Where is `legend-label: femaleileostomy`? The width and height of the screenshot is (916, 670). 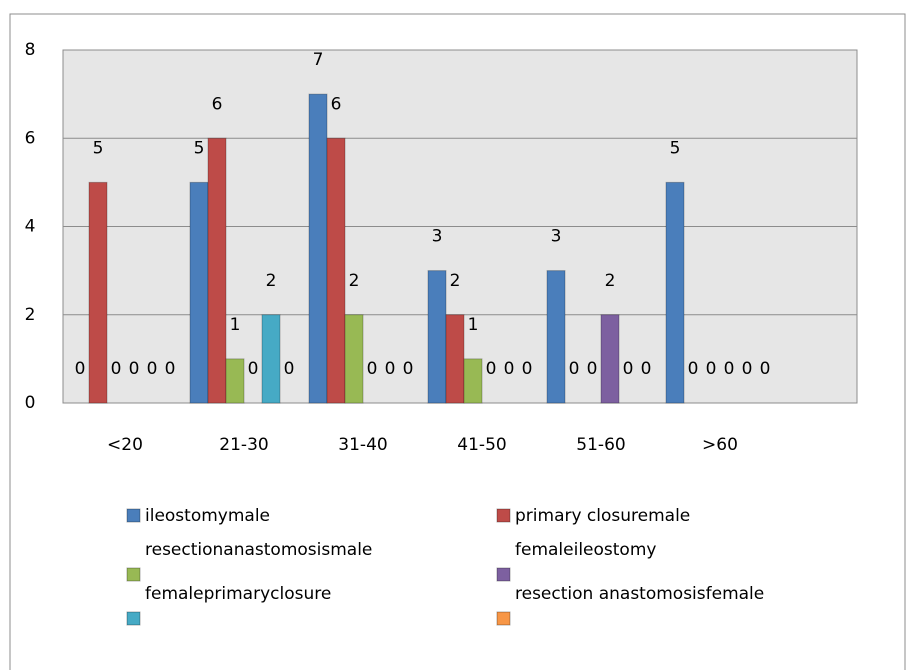
legend-label: femaleileostomy is located at coordinates (585, 550).